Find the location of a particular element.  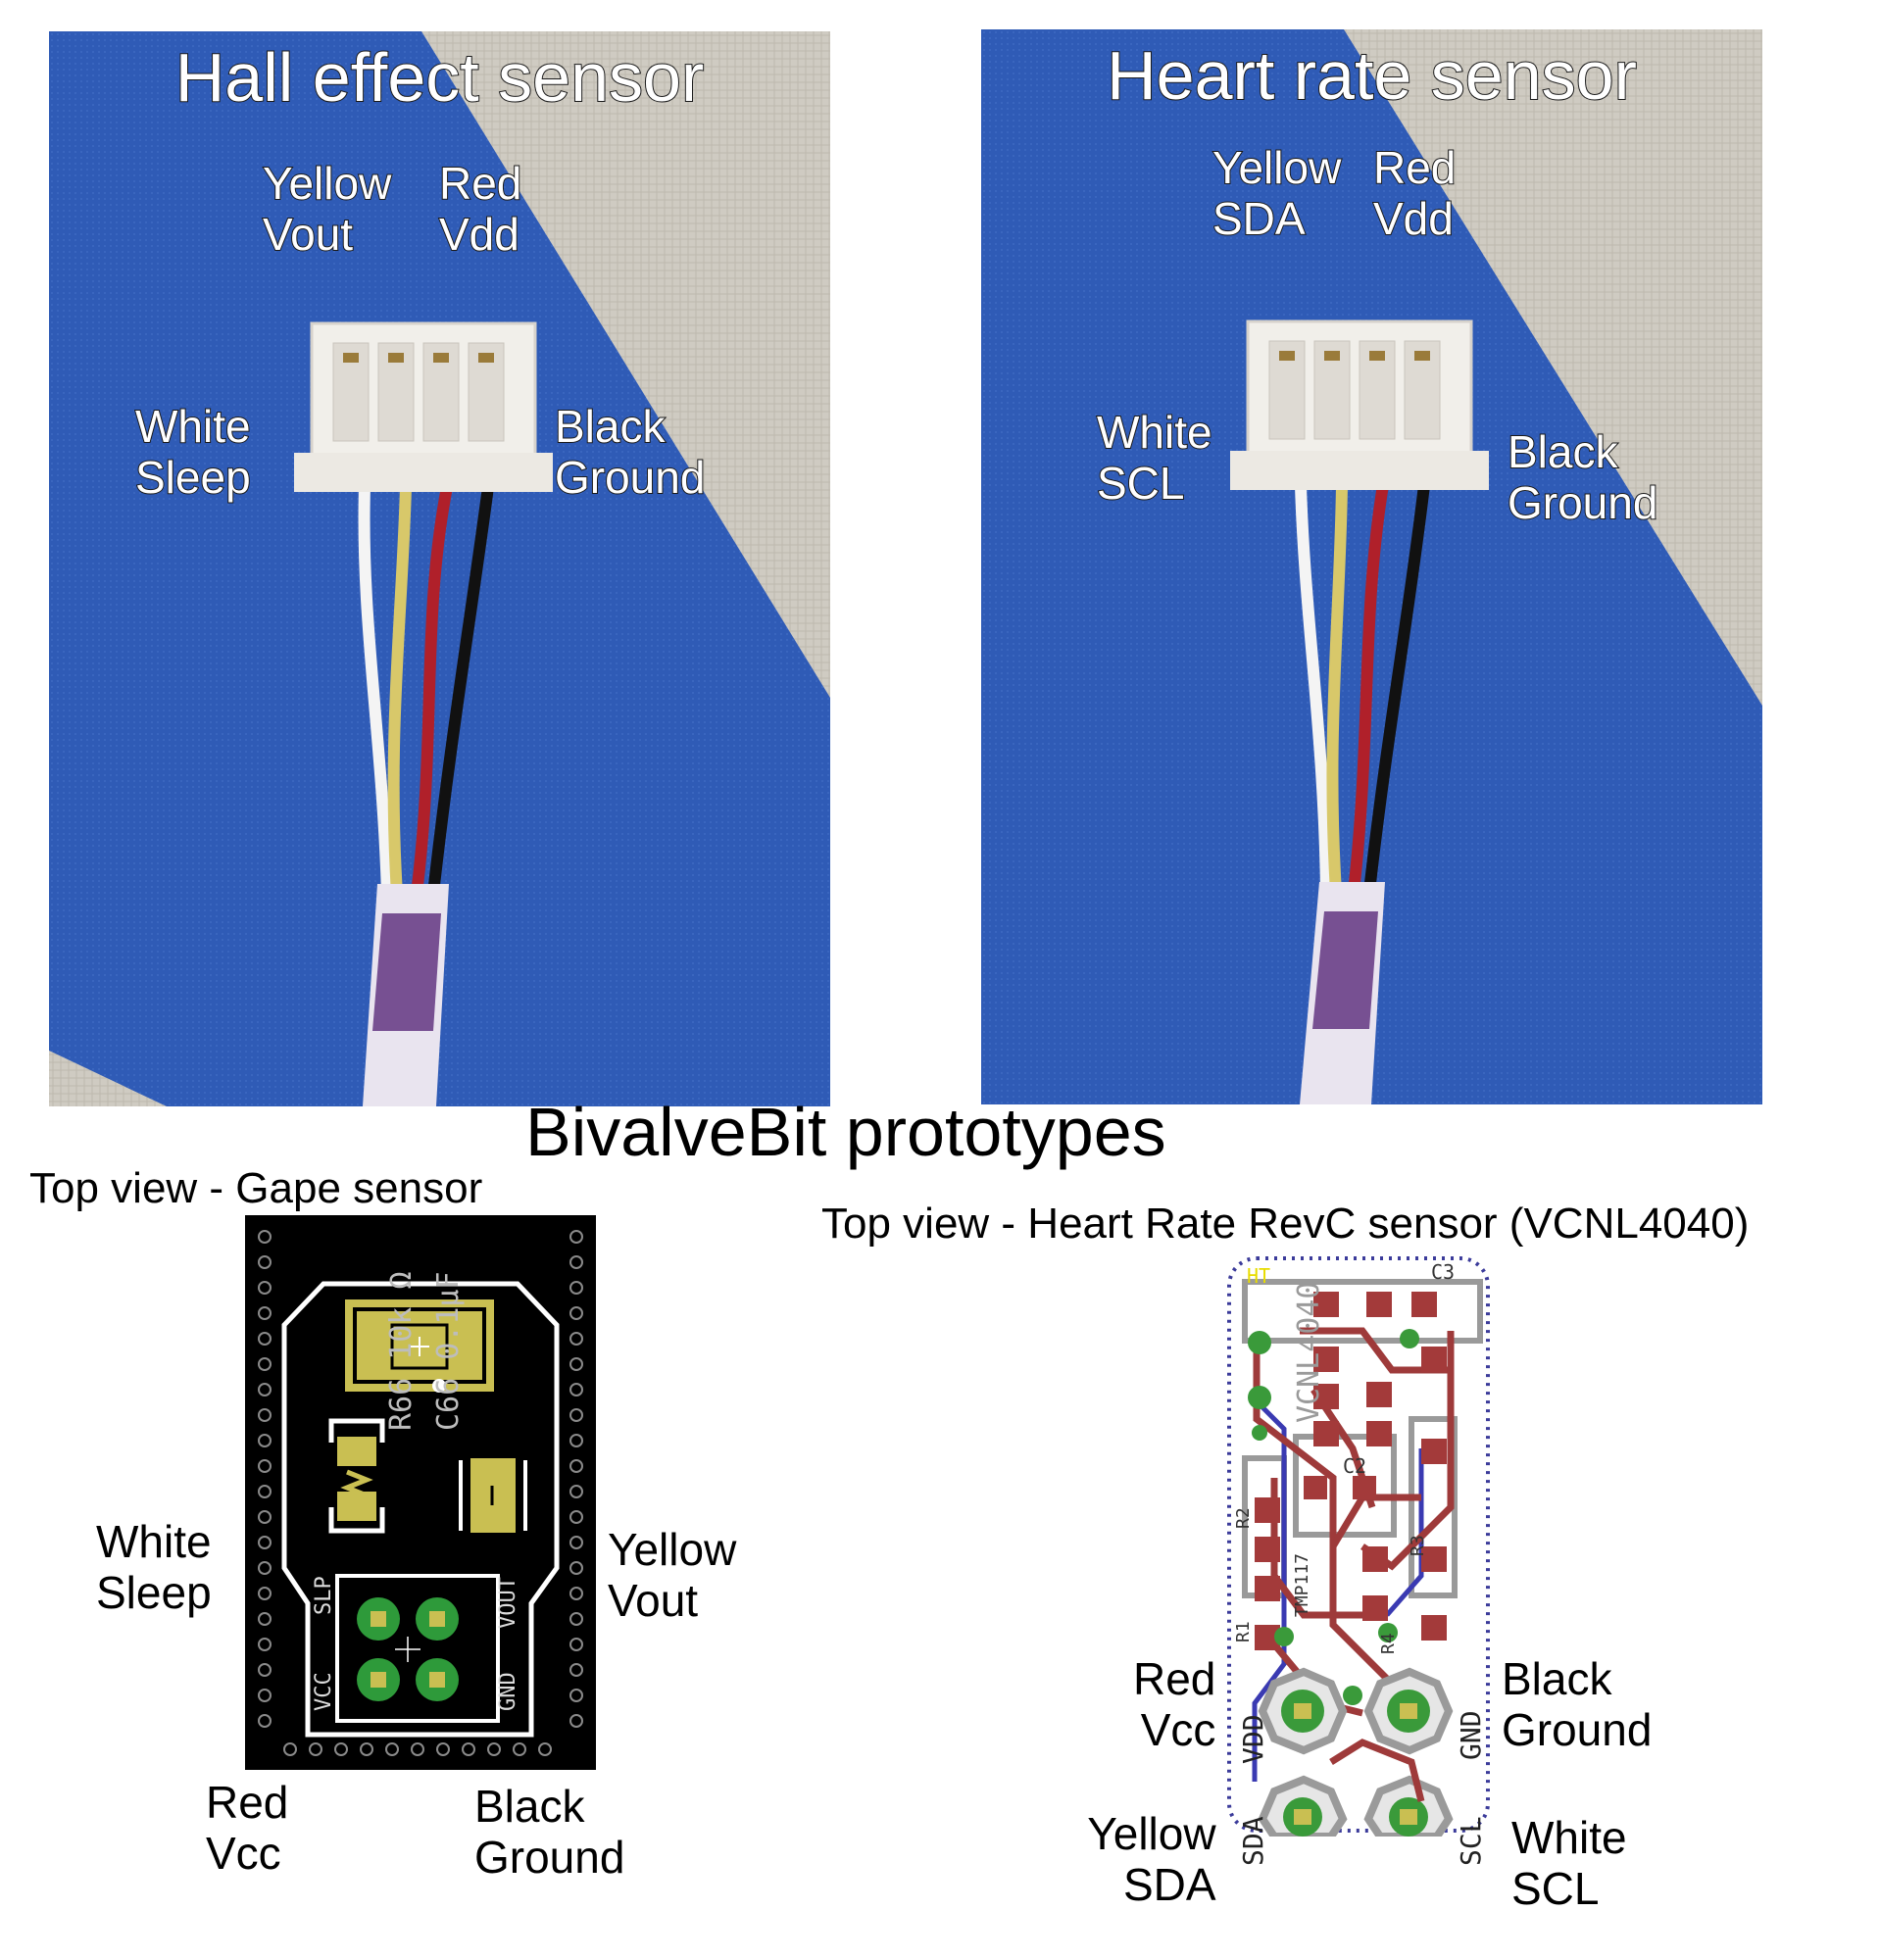

heart-pin-sda: SDA is located at coordinates (1253, 1841).